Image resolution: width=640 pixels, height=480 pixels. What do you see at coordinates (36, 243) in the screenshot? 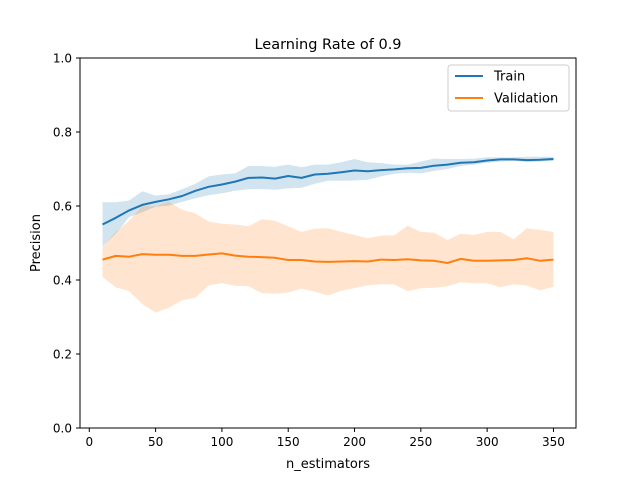
I see `y-axis-label: Precision` at bounding box center [36, 243].